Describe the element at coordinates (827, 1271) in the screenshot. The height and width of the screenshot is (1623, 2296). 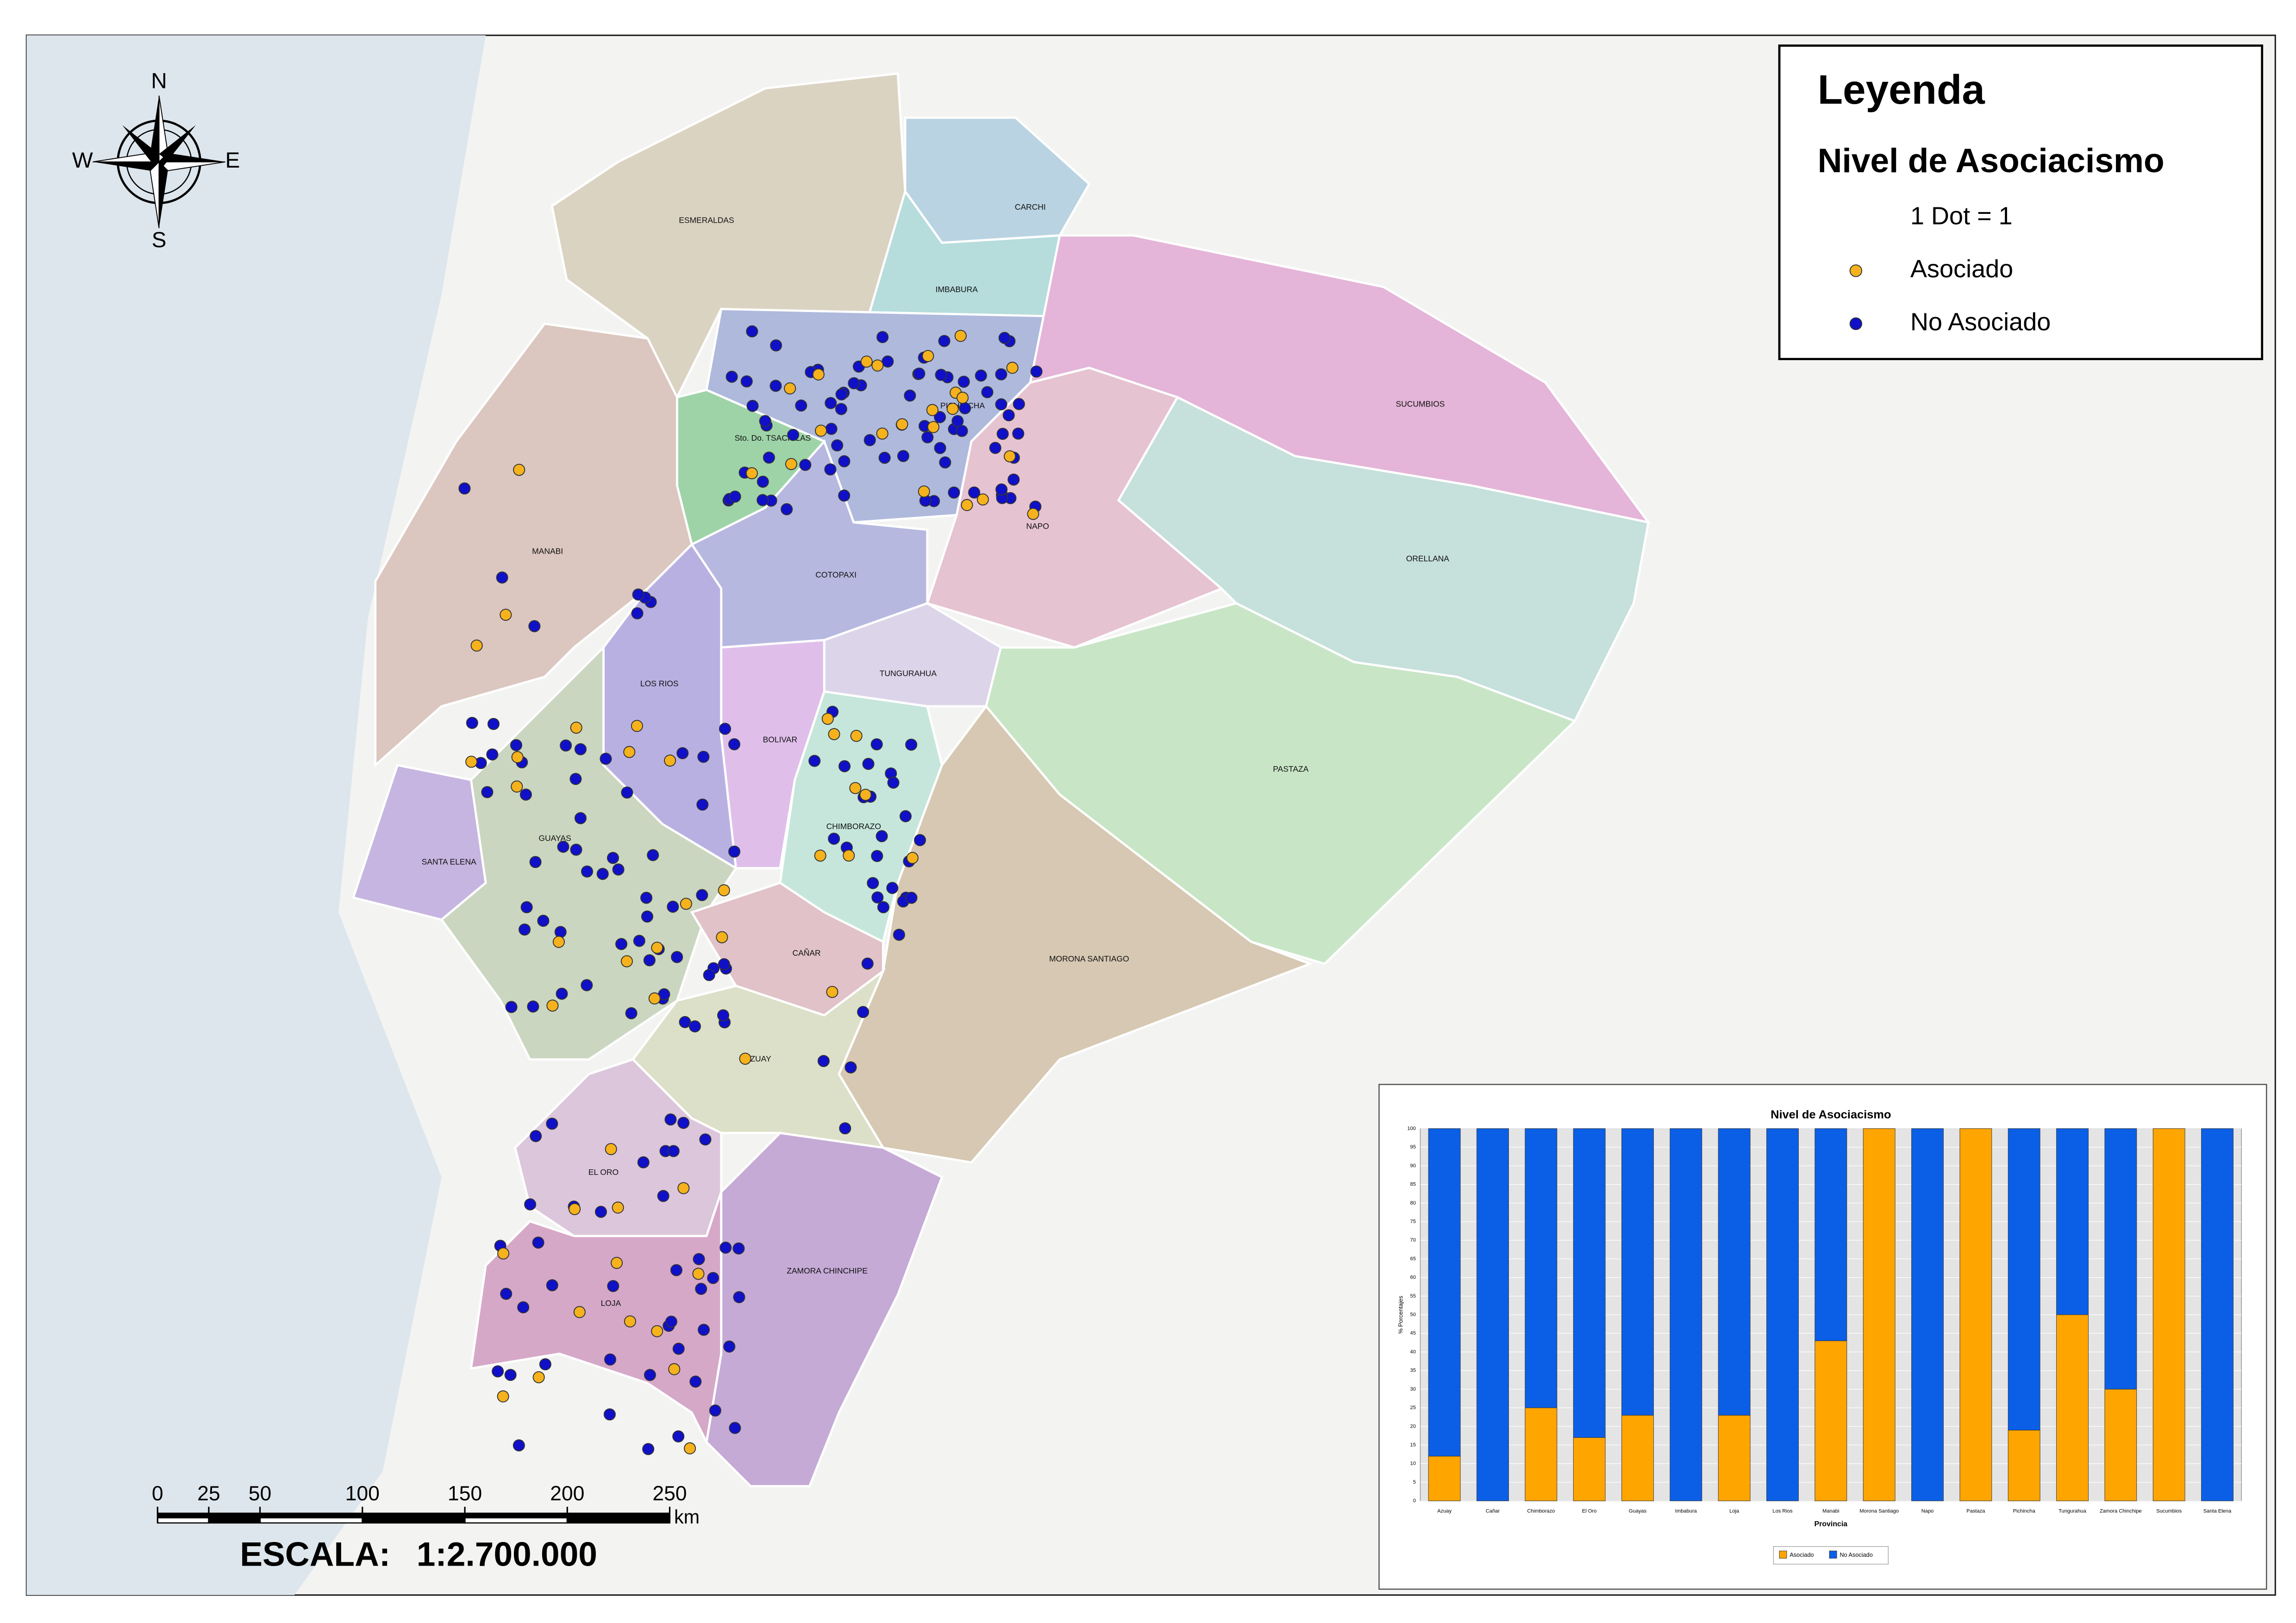
I see `province-label: ZAMORA CHINCHIPE` at that location.